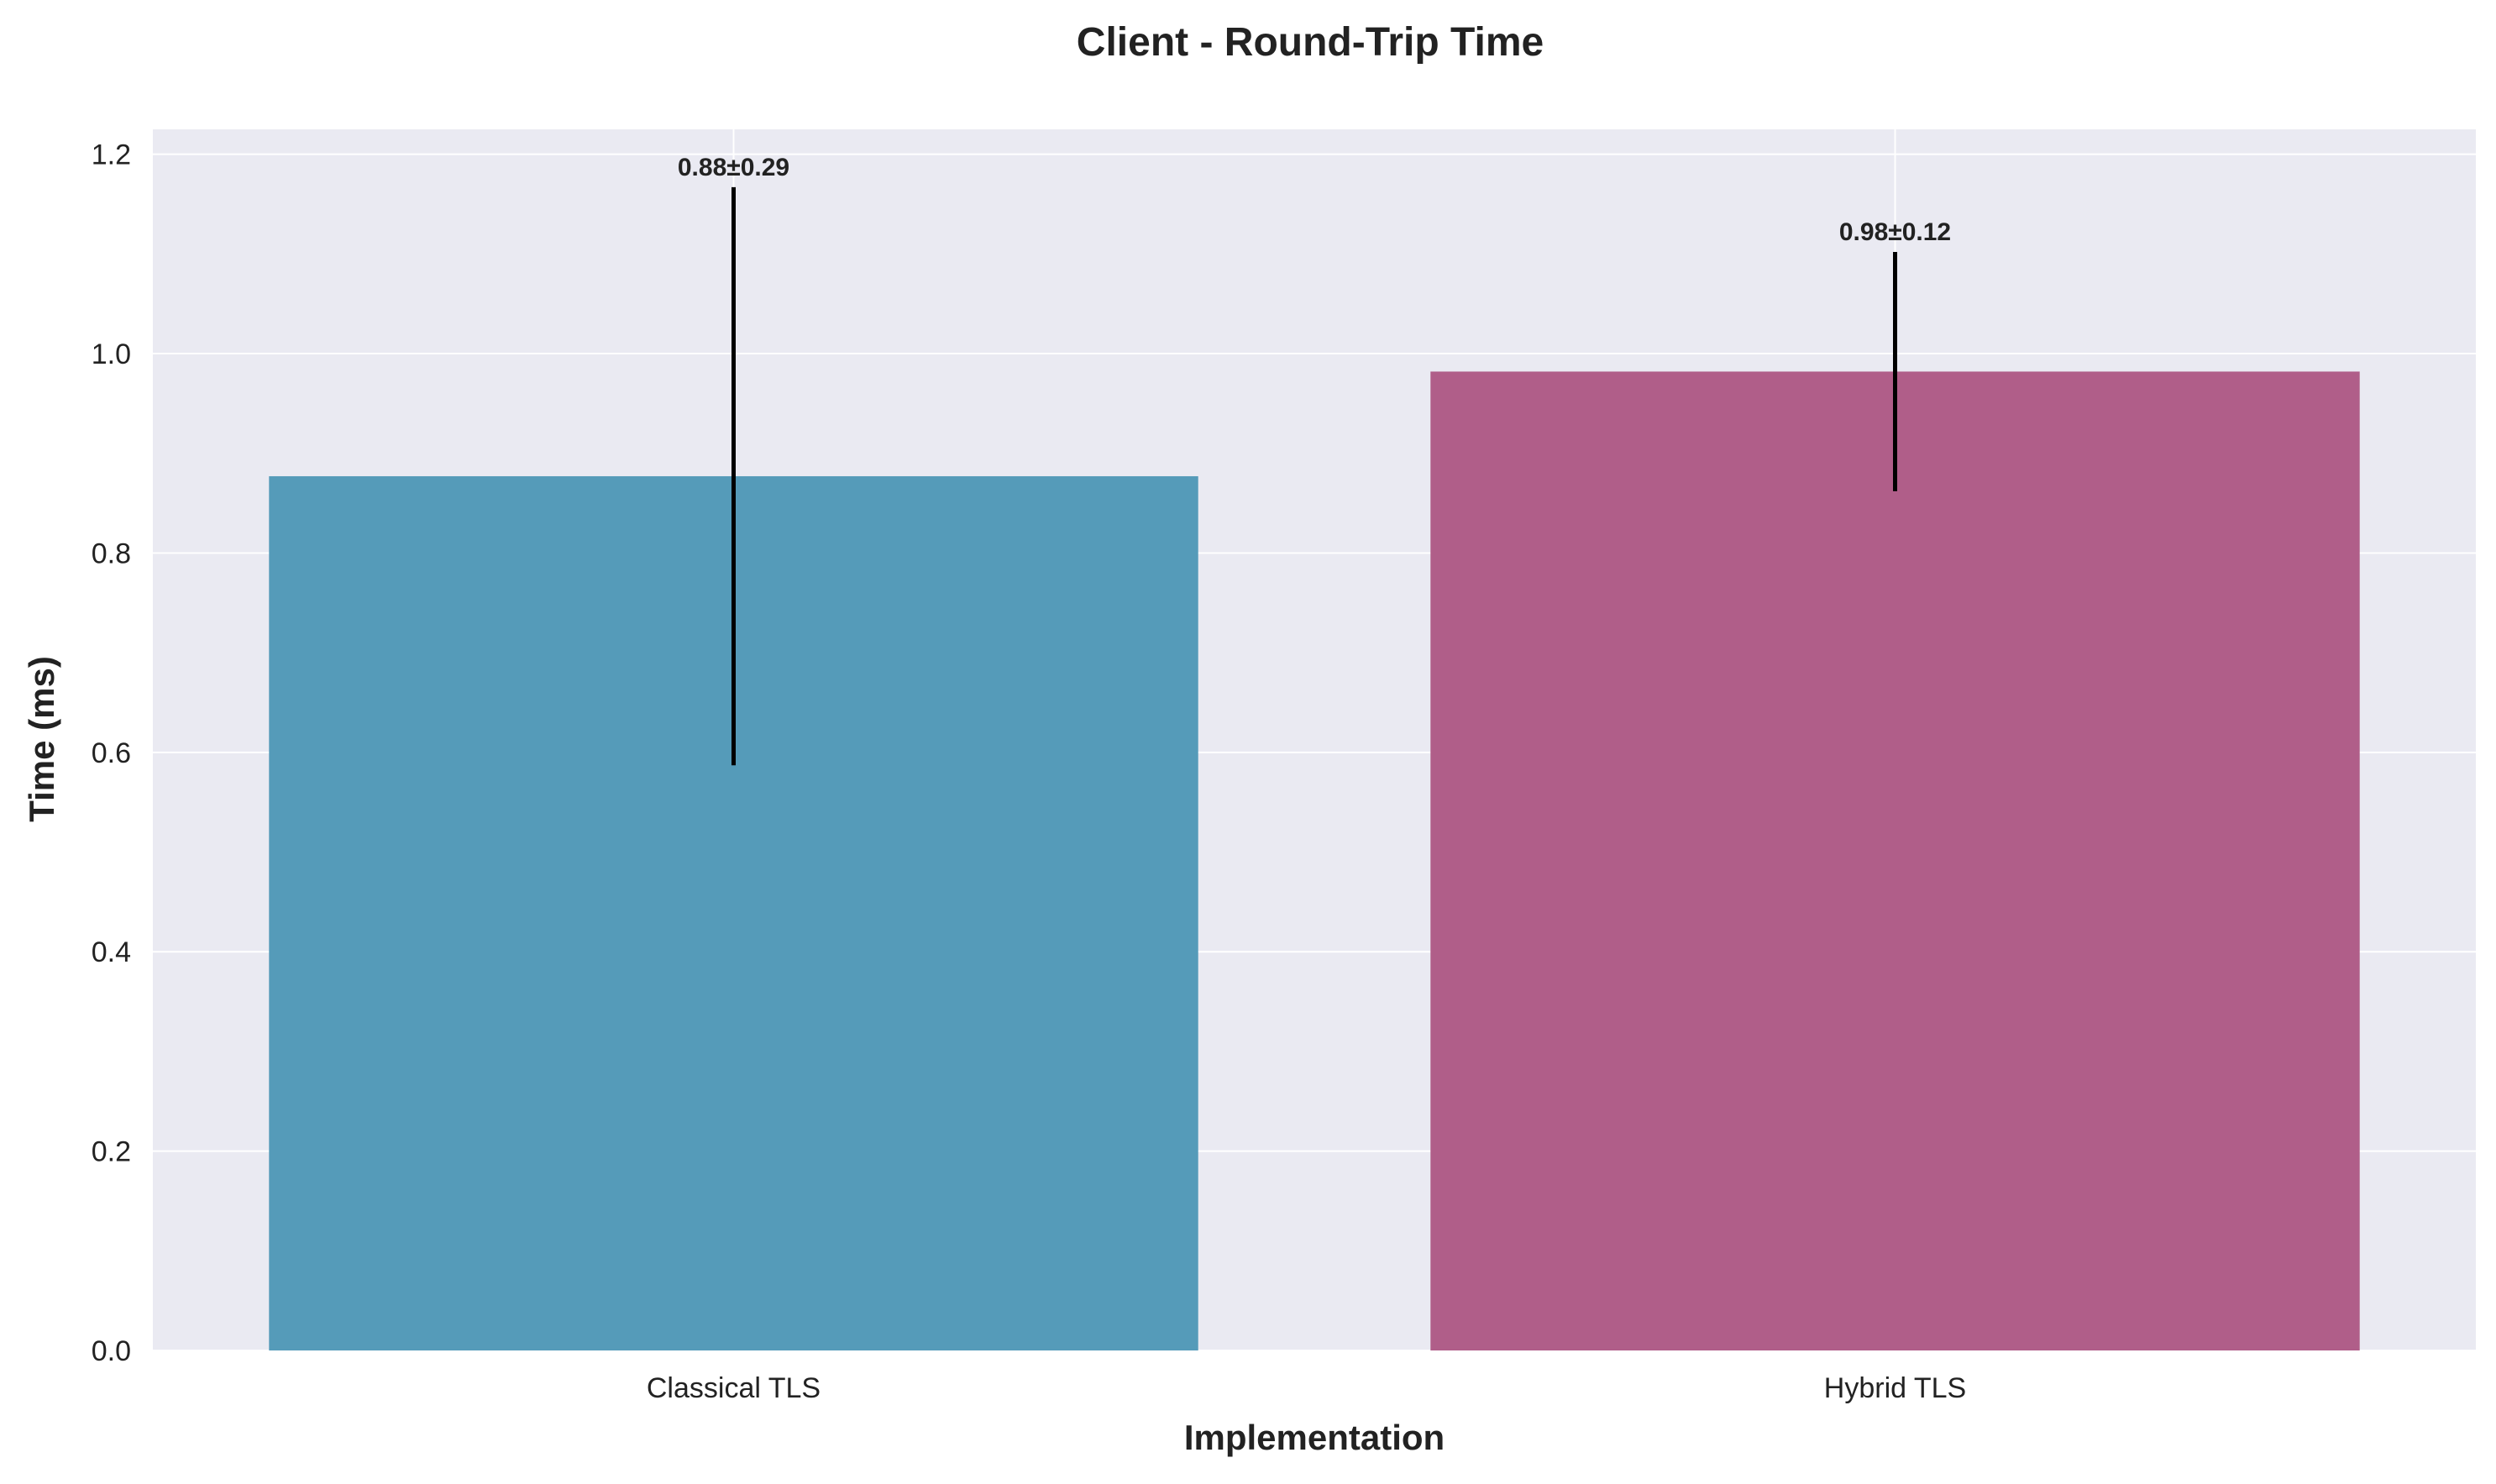  Describe the element at coordinates (111, 155) in the screenshot. I see `y-tick-label: 1.2` at that location.